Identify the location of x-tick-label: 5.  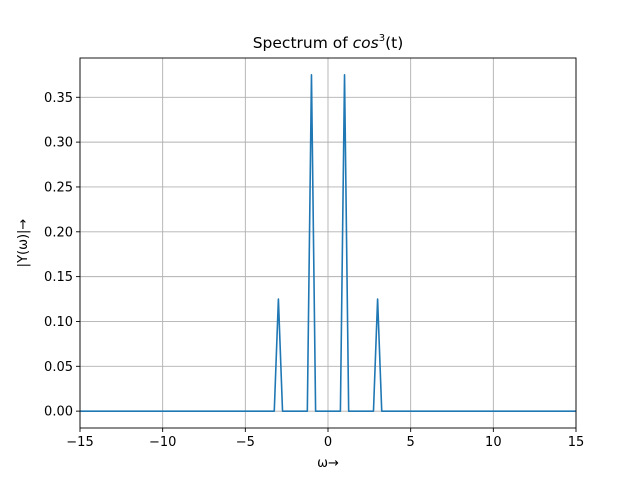
(411, 442).